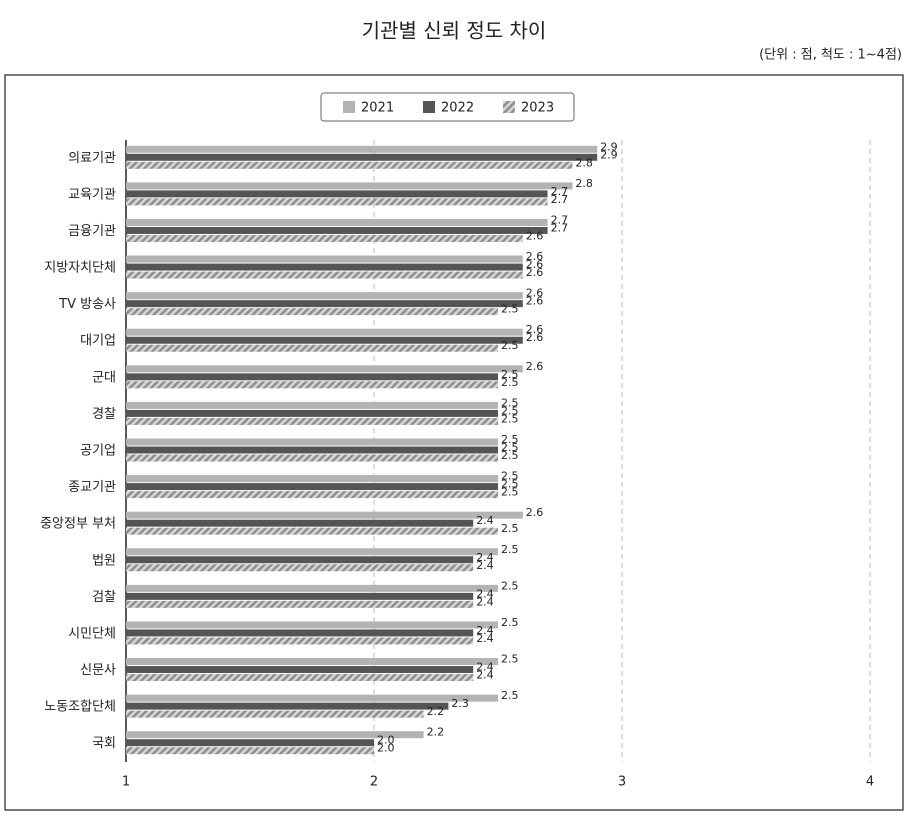 This screenshot has width=908, height=817. What do you see at coordinates (386, 748) in the screenshot?
I see `value-label: 2.0` at bounding box center [386, 748].